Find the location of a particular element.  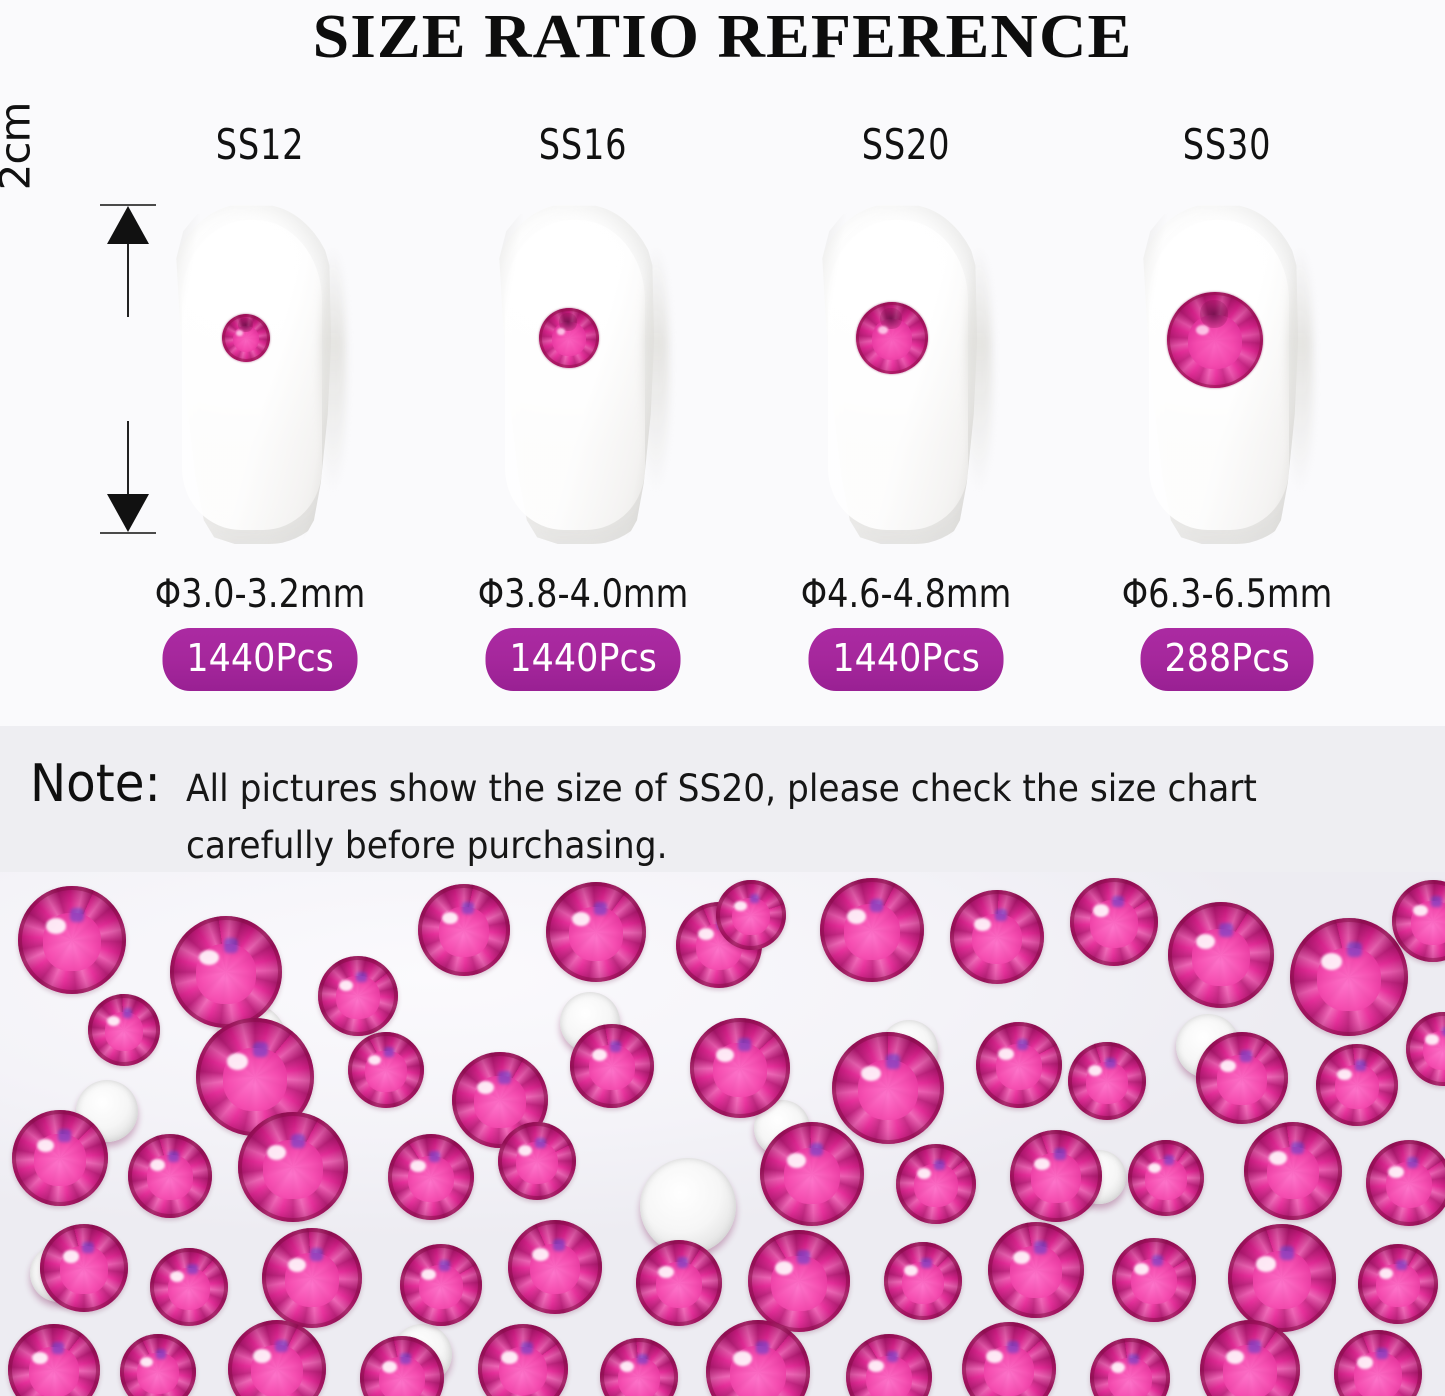

gem-sparkle is located at coordinates (882, 330).